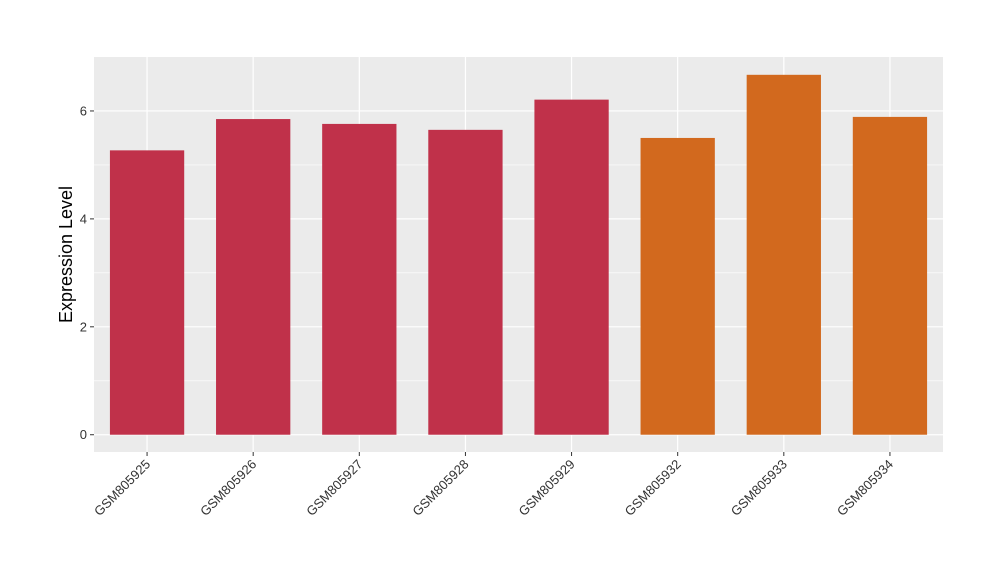  I want to click on x-tick-label: GSM805934, so click(865, 488).